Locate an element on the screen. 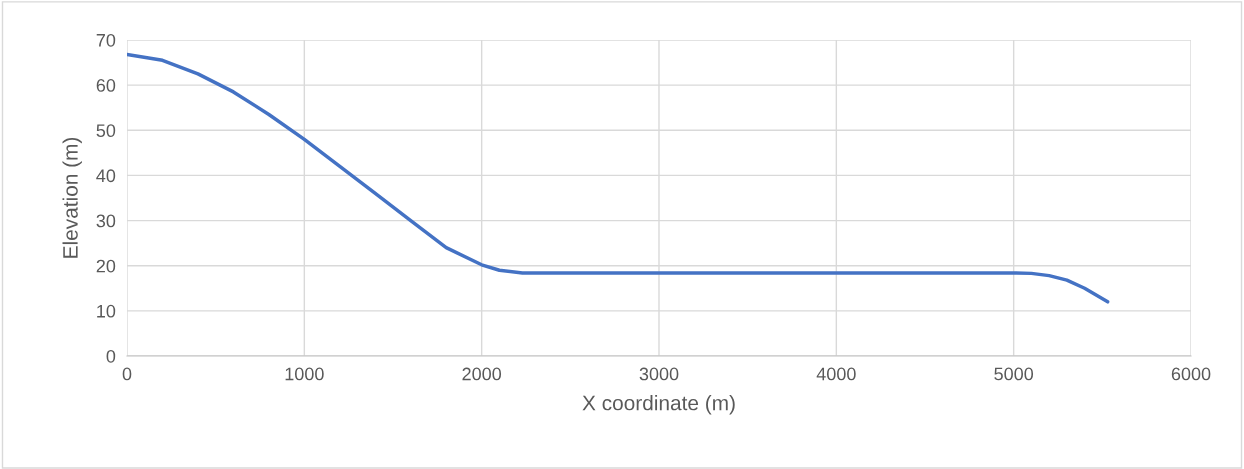 The image size is (1244, 469). y-tick-label: 30 is located at coordinates (106, 221).